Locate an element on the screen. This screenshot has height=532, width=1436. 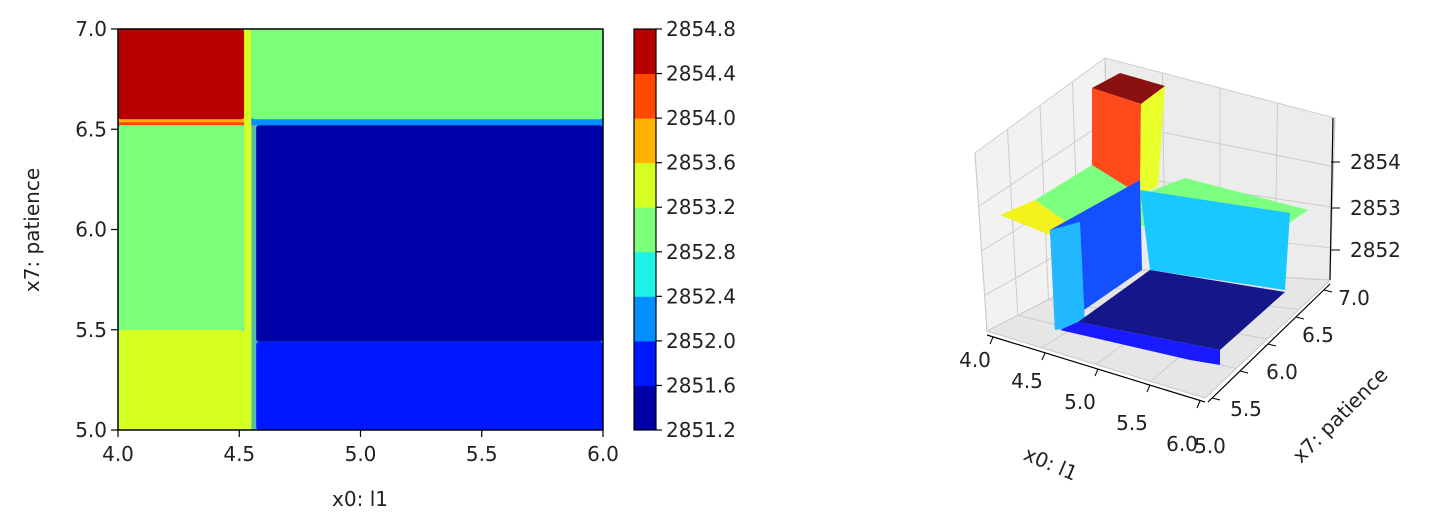
colorbar-tick-label: 2853.2 is located at coordinates (701, 207).